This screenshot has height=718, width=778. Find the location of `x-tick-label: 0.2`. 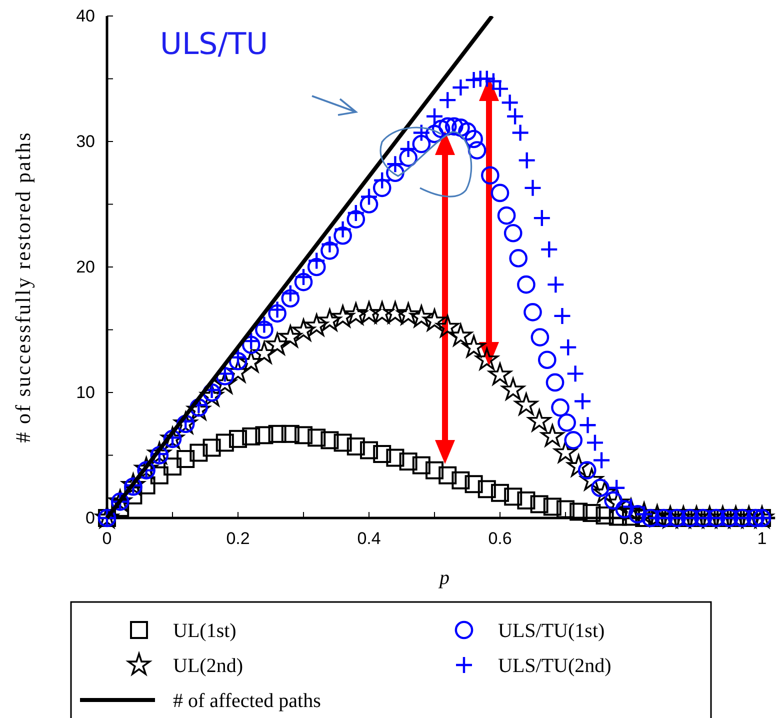

x-tick-label: 0.2 is located at coordinates (238, 538).